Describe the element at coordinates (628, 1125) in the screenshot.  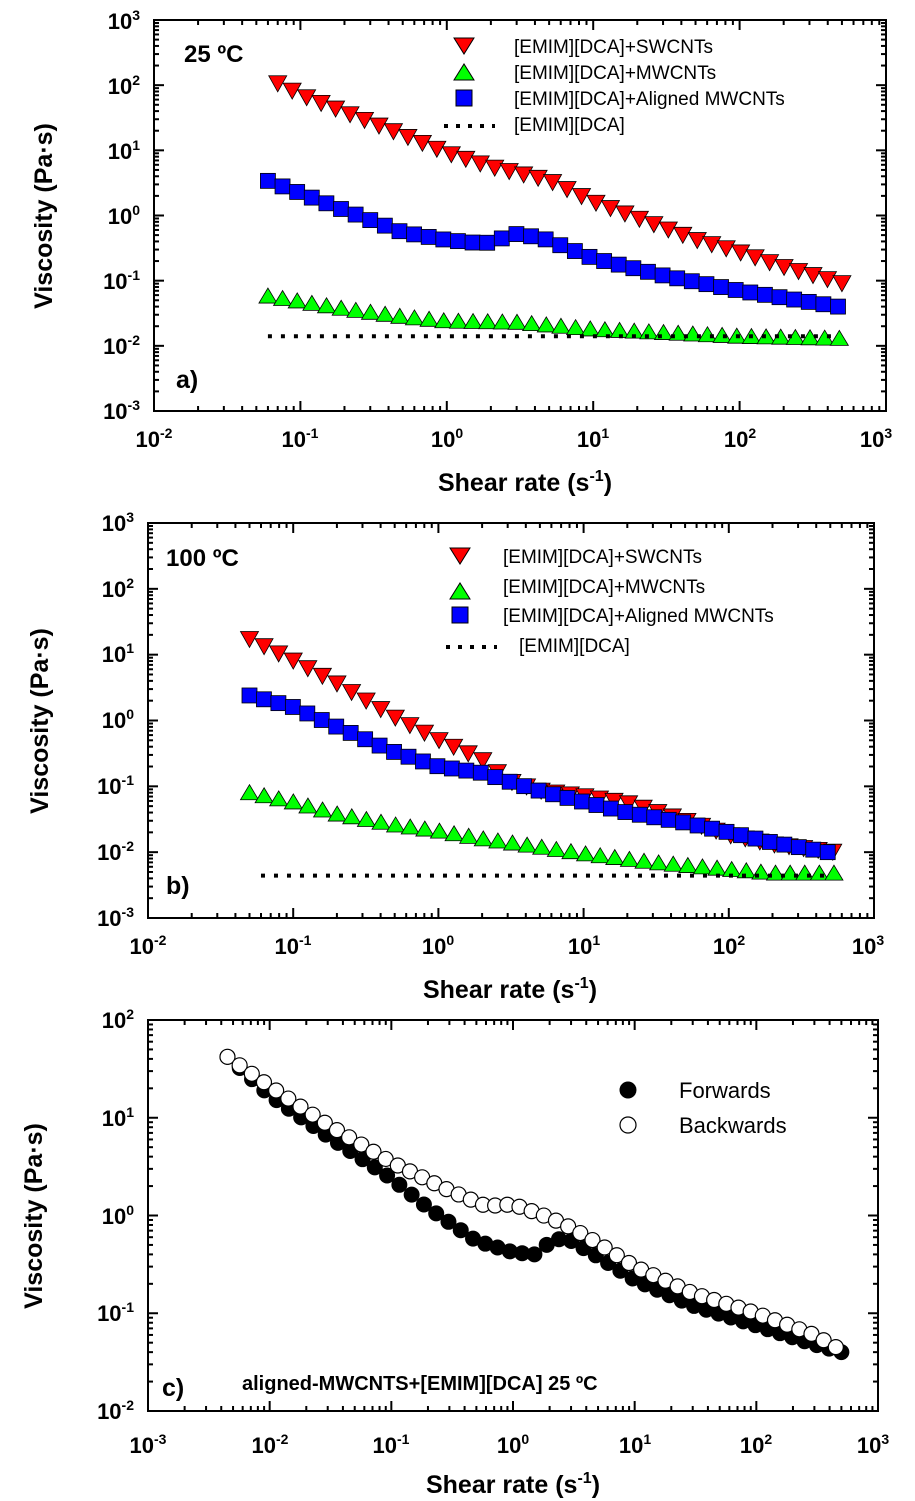
I see `panel-c-legend-backwards-marker` at that location.